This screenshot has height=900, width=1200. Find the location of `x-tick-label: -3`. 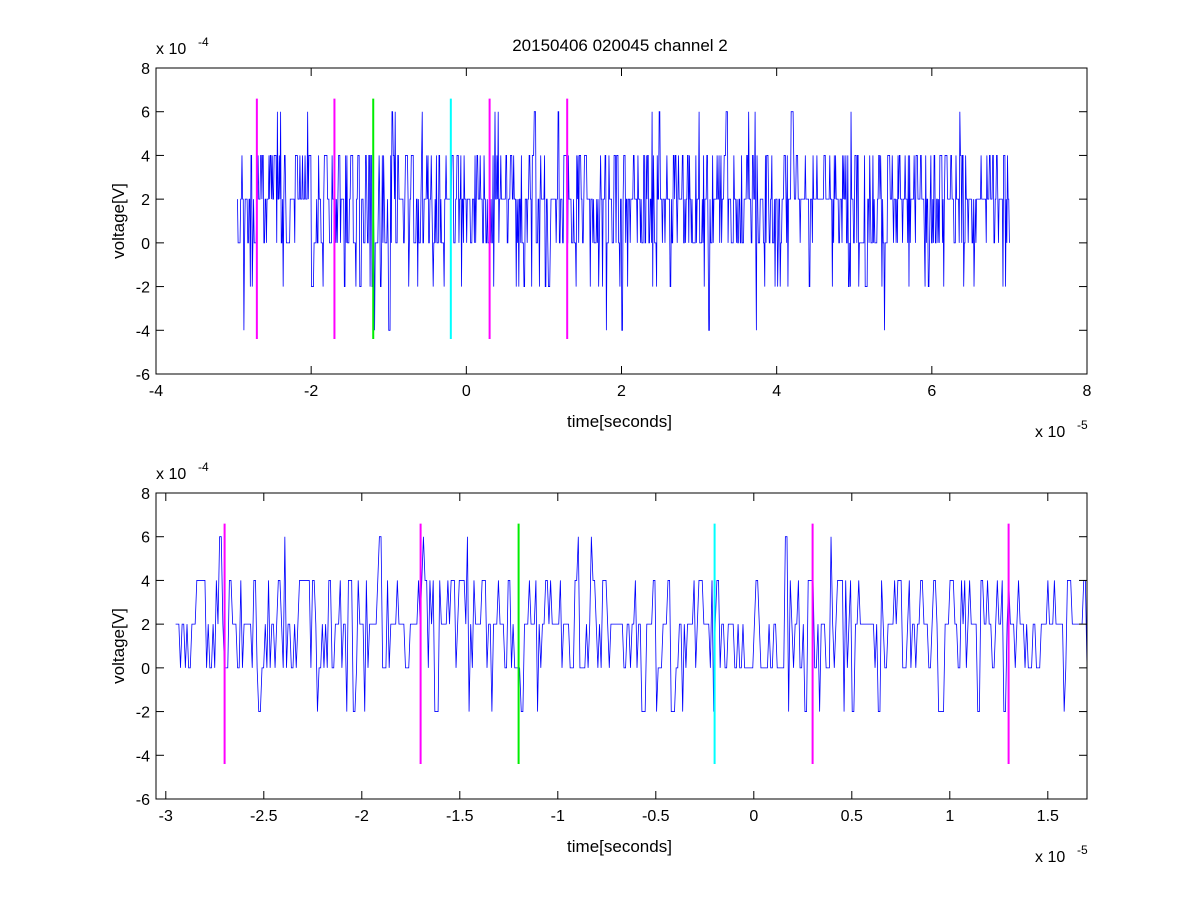

x-tick-label: -3 is located at coordinates (166, 816).